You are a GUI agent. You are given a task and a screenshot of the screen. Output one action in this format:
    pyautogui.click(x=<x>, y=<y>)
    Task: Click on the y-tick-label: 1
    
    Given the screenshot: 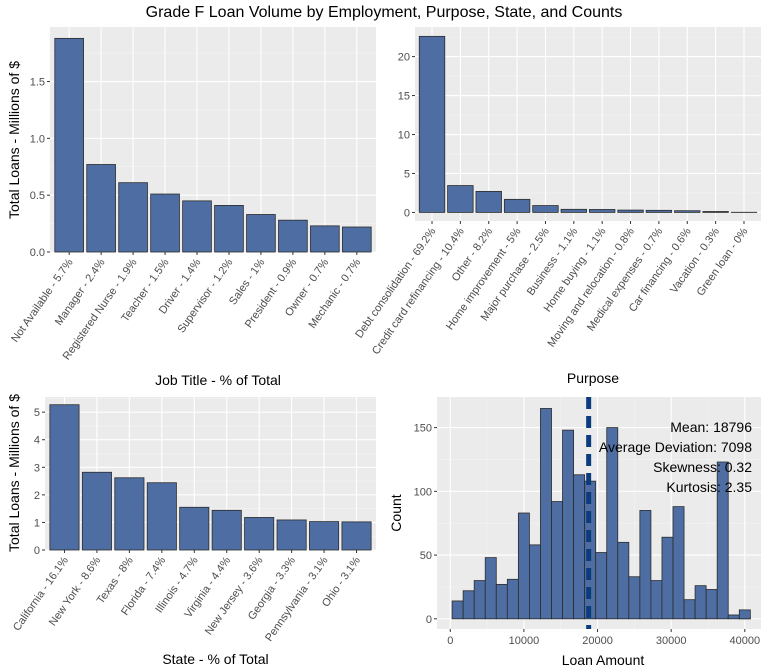 What is the action you would take?
    pyautogui.click(x=37, y=523)
    